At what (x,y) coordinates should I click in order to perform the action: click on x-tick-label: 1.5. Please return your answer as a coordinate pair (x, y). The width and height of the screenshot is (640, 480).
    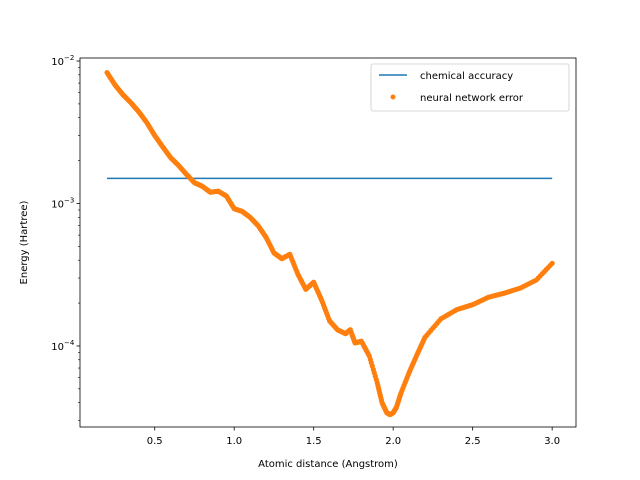
    Looking at the image, I should click on (314, 441).